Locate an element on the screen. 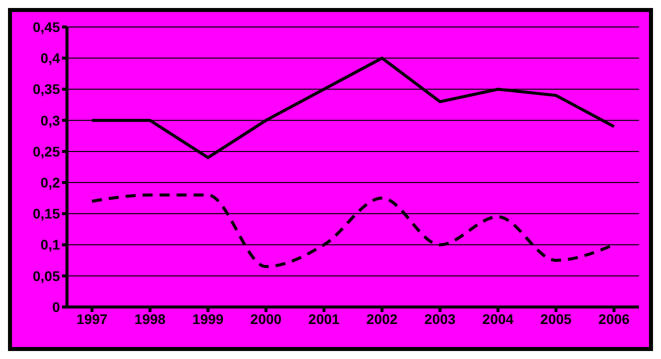  y-tick-label: 0,1 is located at coordinates (50, 244).